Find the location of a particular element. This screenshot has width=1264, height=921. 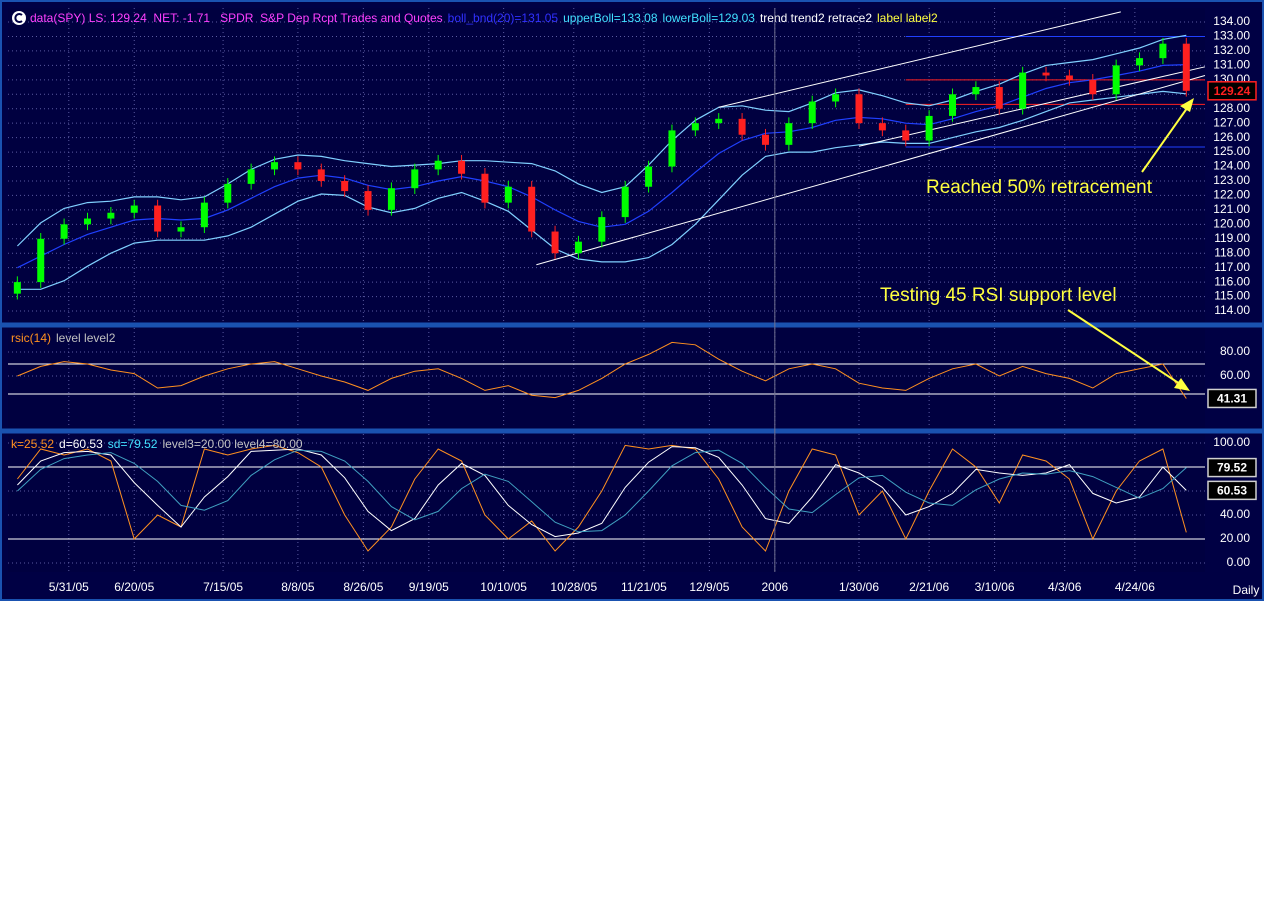

y-tick-label: 134.00 is located at coordinates (1231, 21).